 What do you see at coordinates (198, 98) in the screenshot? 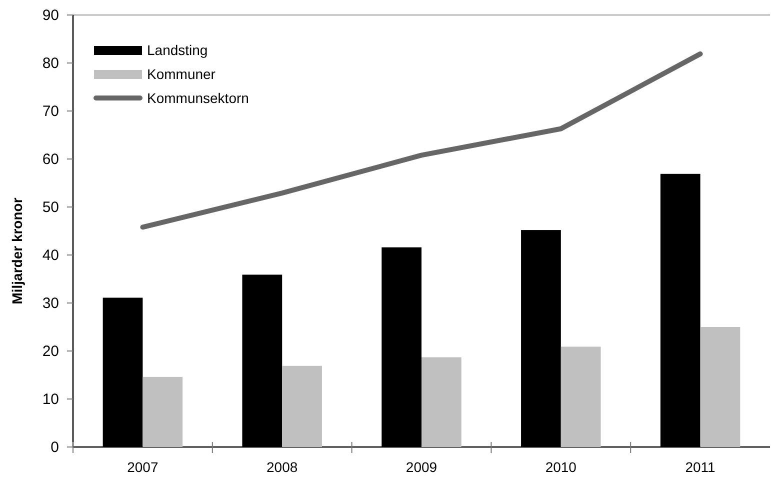
I see `legend-label: Kommunsektorn` at bounding box center [198, 98].